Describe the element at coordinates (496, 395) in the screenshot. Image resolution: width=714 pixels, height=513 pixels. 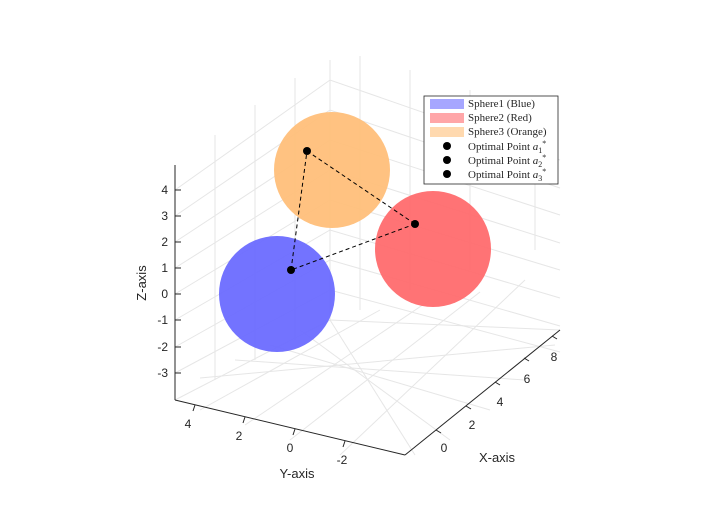
I see `x-ticks: 0 2 4 6 8` at that location.